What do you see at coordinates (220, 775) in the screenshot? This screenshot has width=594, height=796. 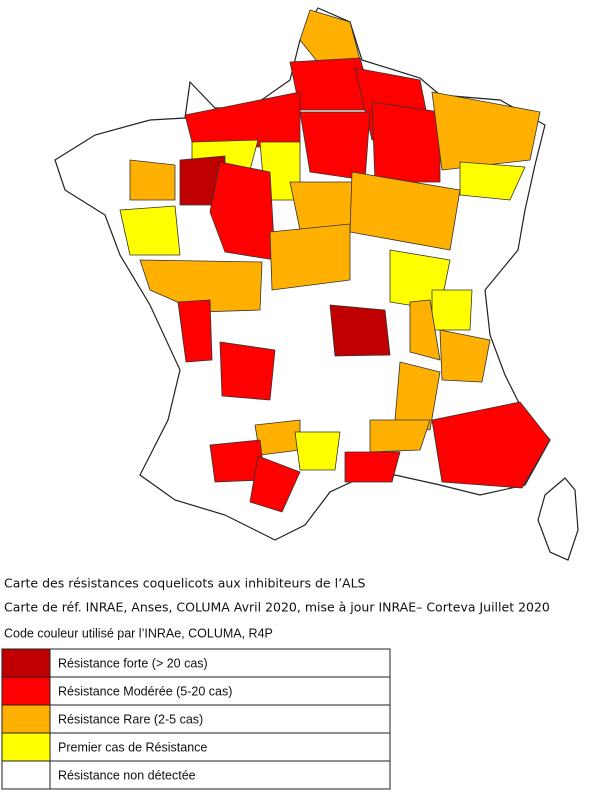 I see `legend-cell` at bounding box center [220, 775].